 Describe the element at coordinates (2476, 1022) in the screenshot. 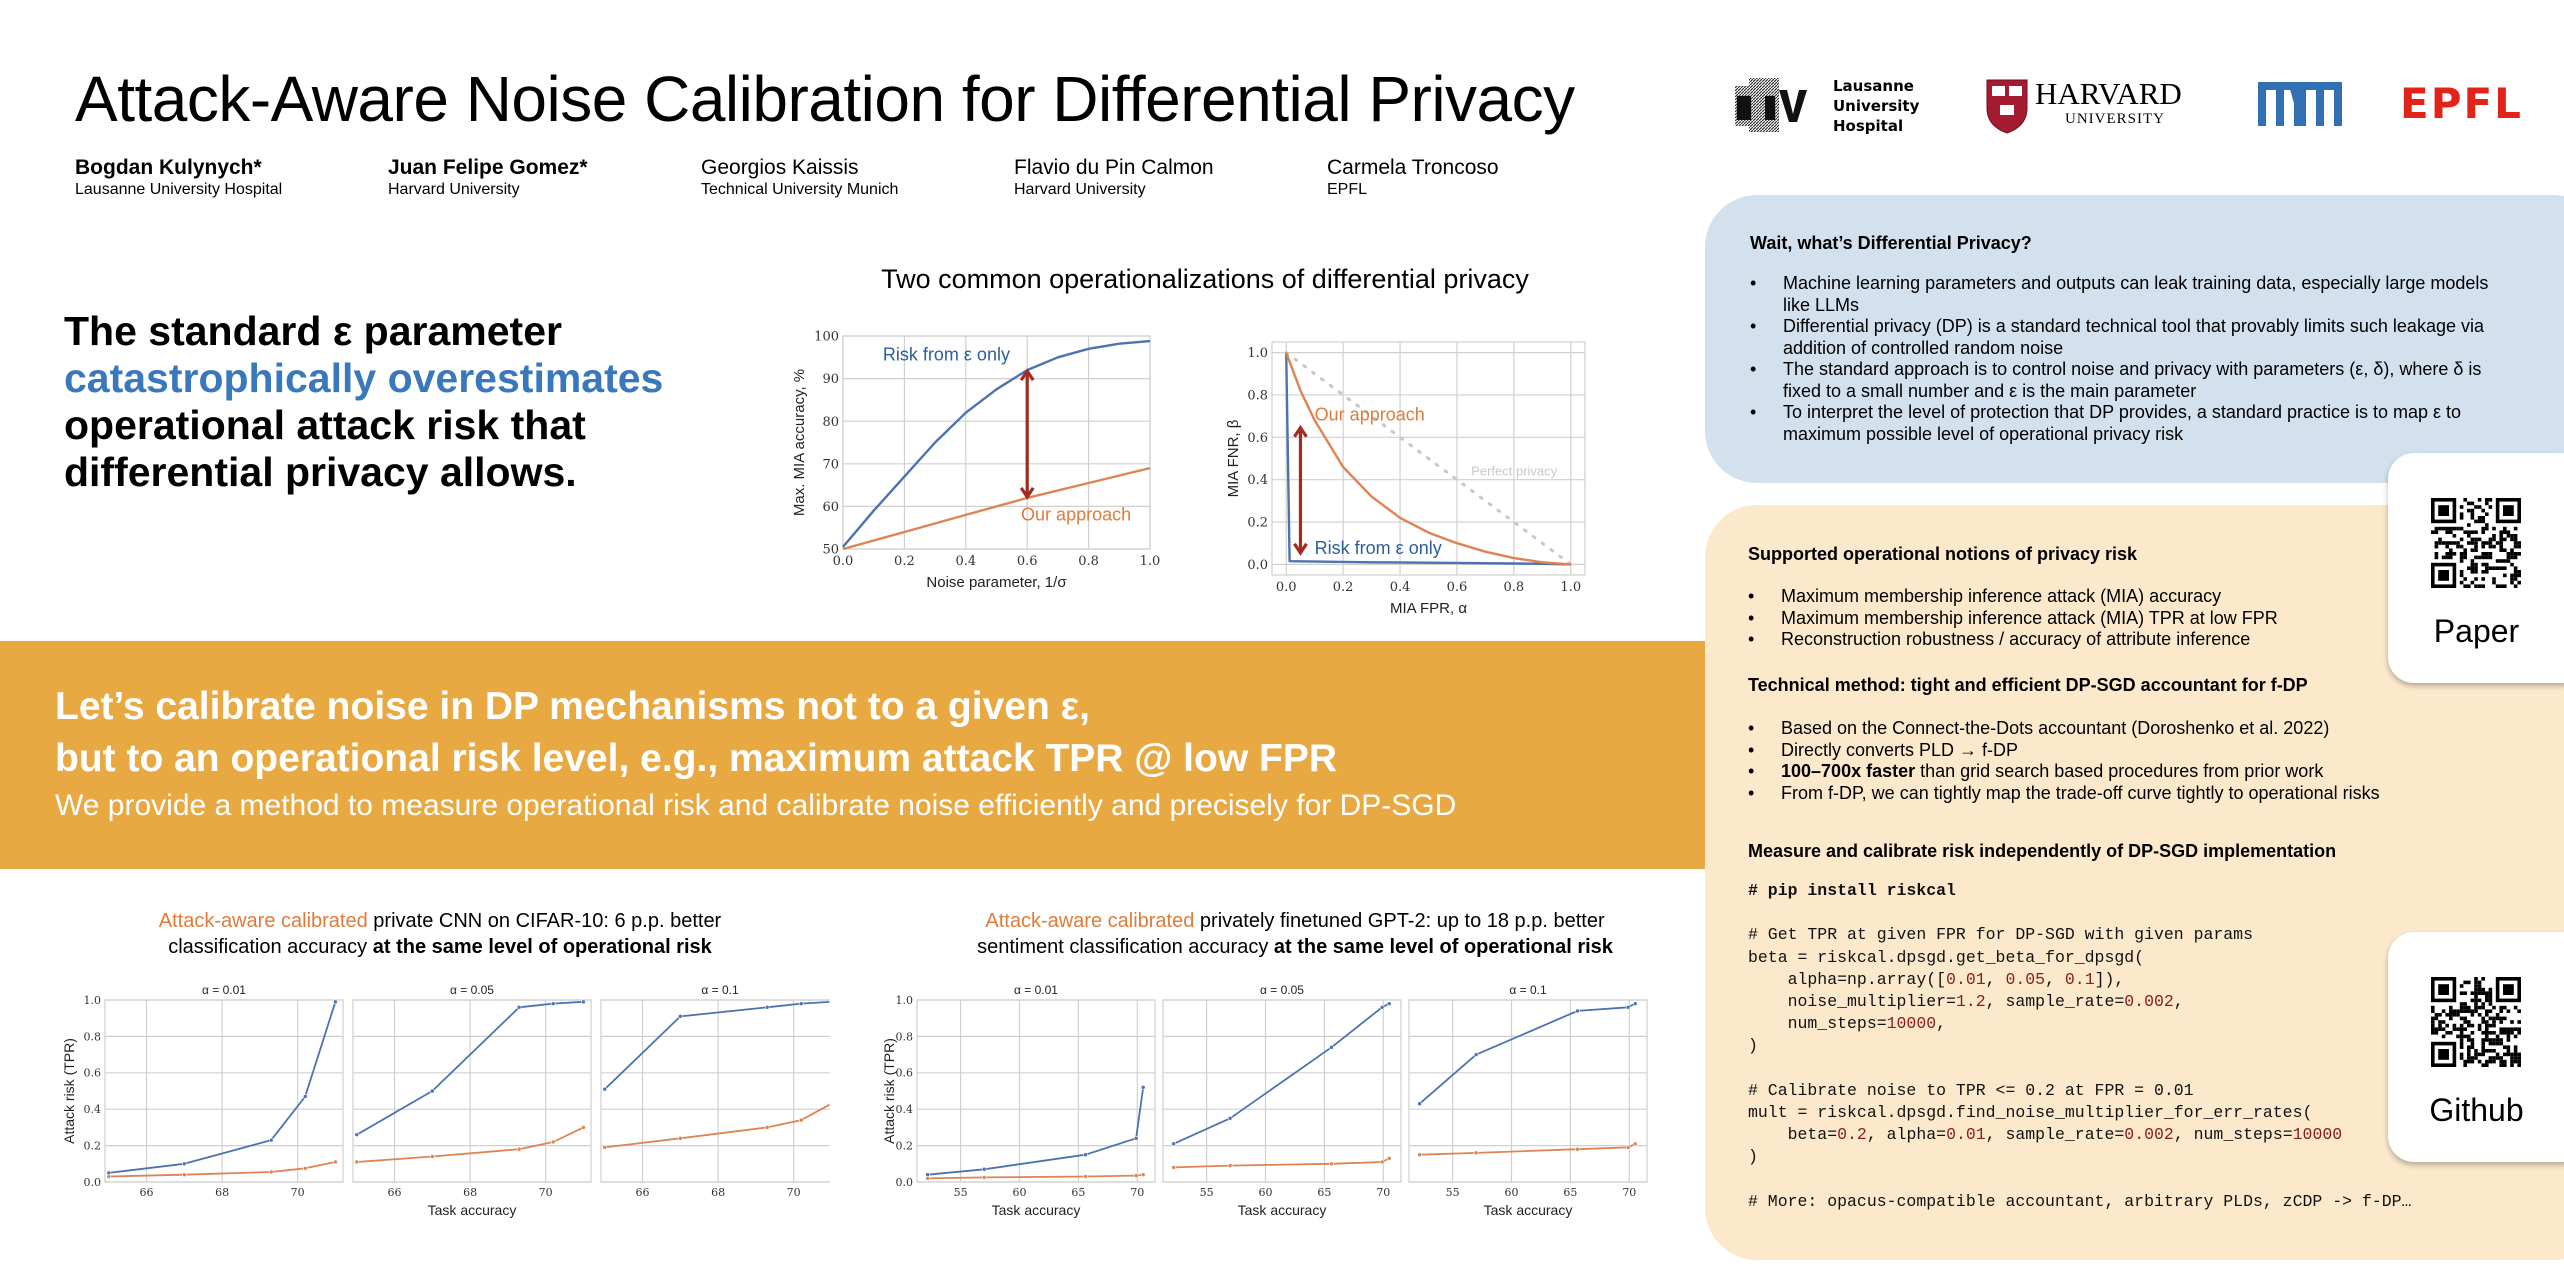

I see `github-qr-code-icon` at that location.